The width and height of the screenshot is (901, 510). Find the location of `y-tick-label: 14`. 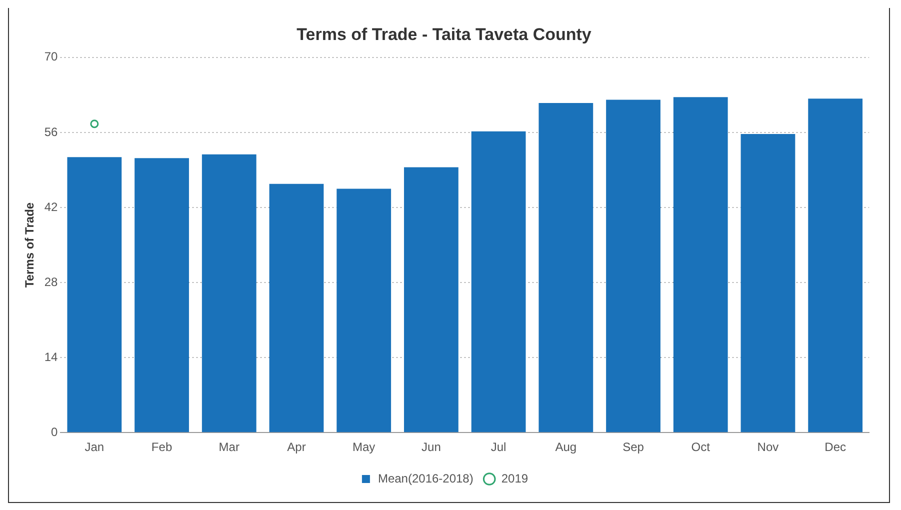

y-tick-label: 14 is located at coordinates (51, 357).